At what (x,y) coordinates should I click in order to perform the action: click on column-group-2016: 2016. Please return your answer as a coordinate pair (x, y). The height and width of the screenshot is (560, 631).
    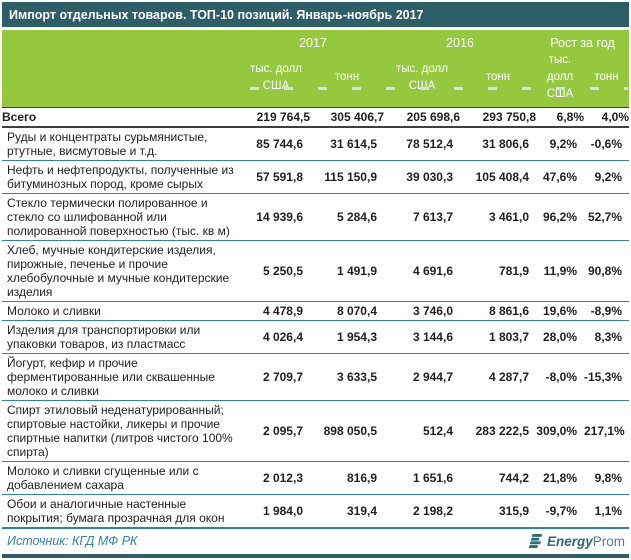
    Looking at the image, I should click on (460, 41).